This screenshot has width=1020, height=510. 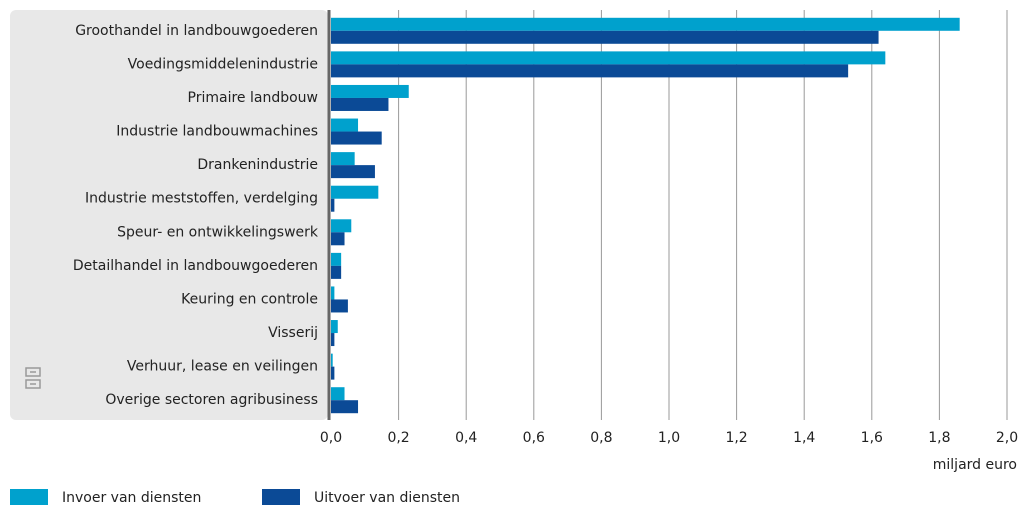 I want to click on y-tick-label: Industrie landbouwmachines, so click(x=217, y=132).